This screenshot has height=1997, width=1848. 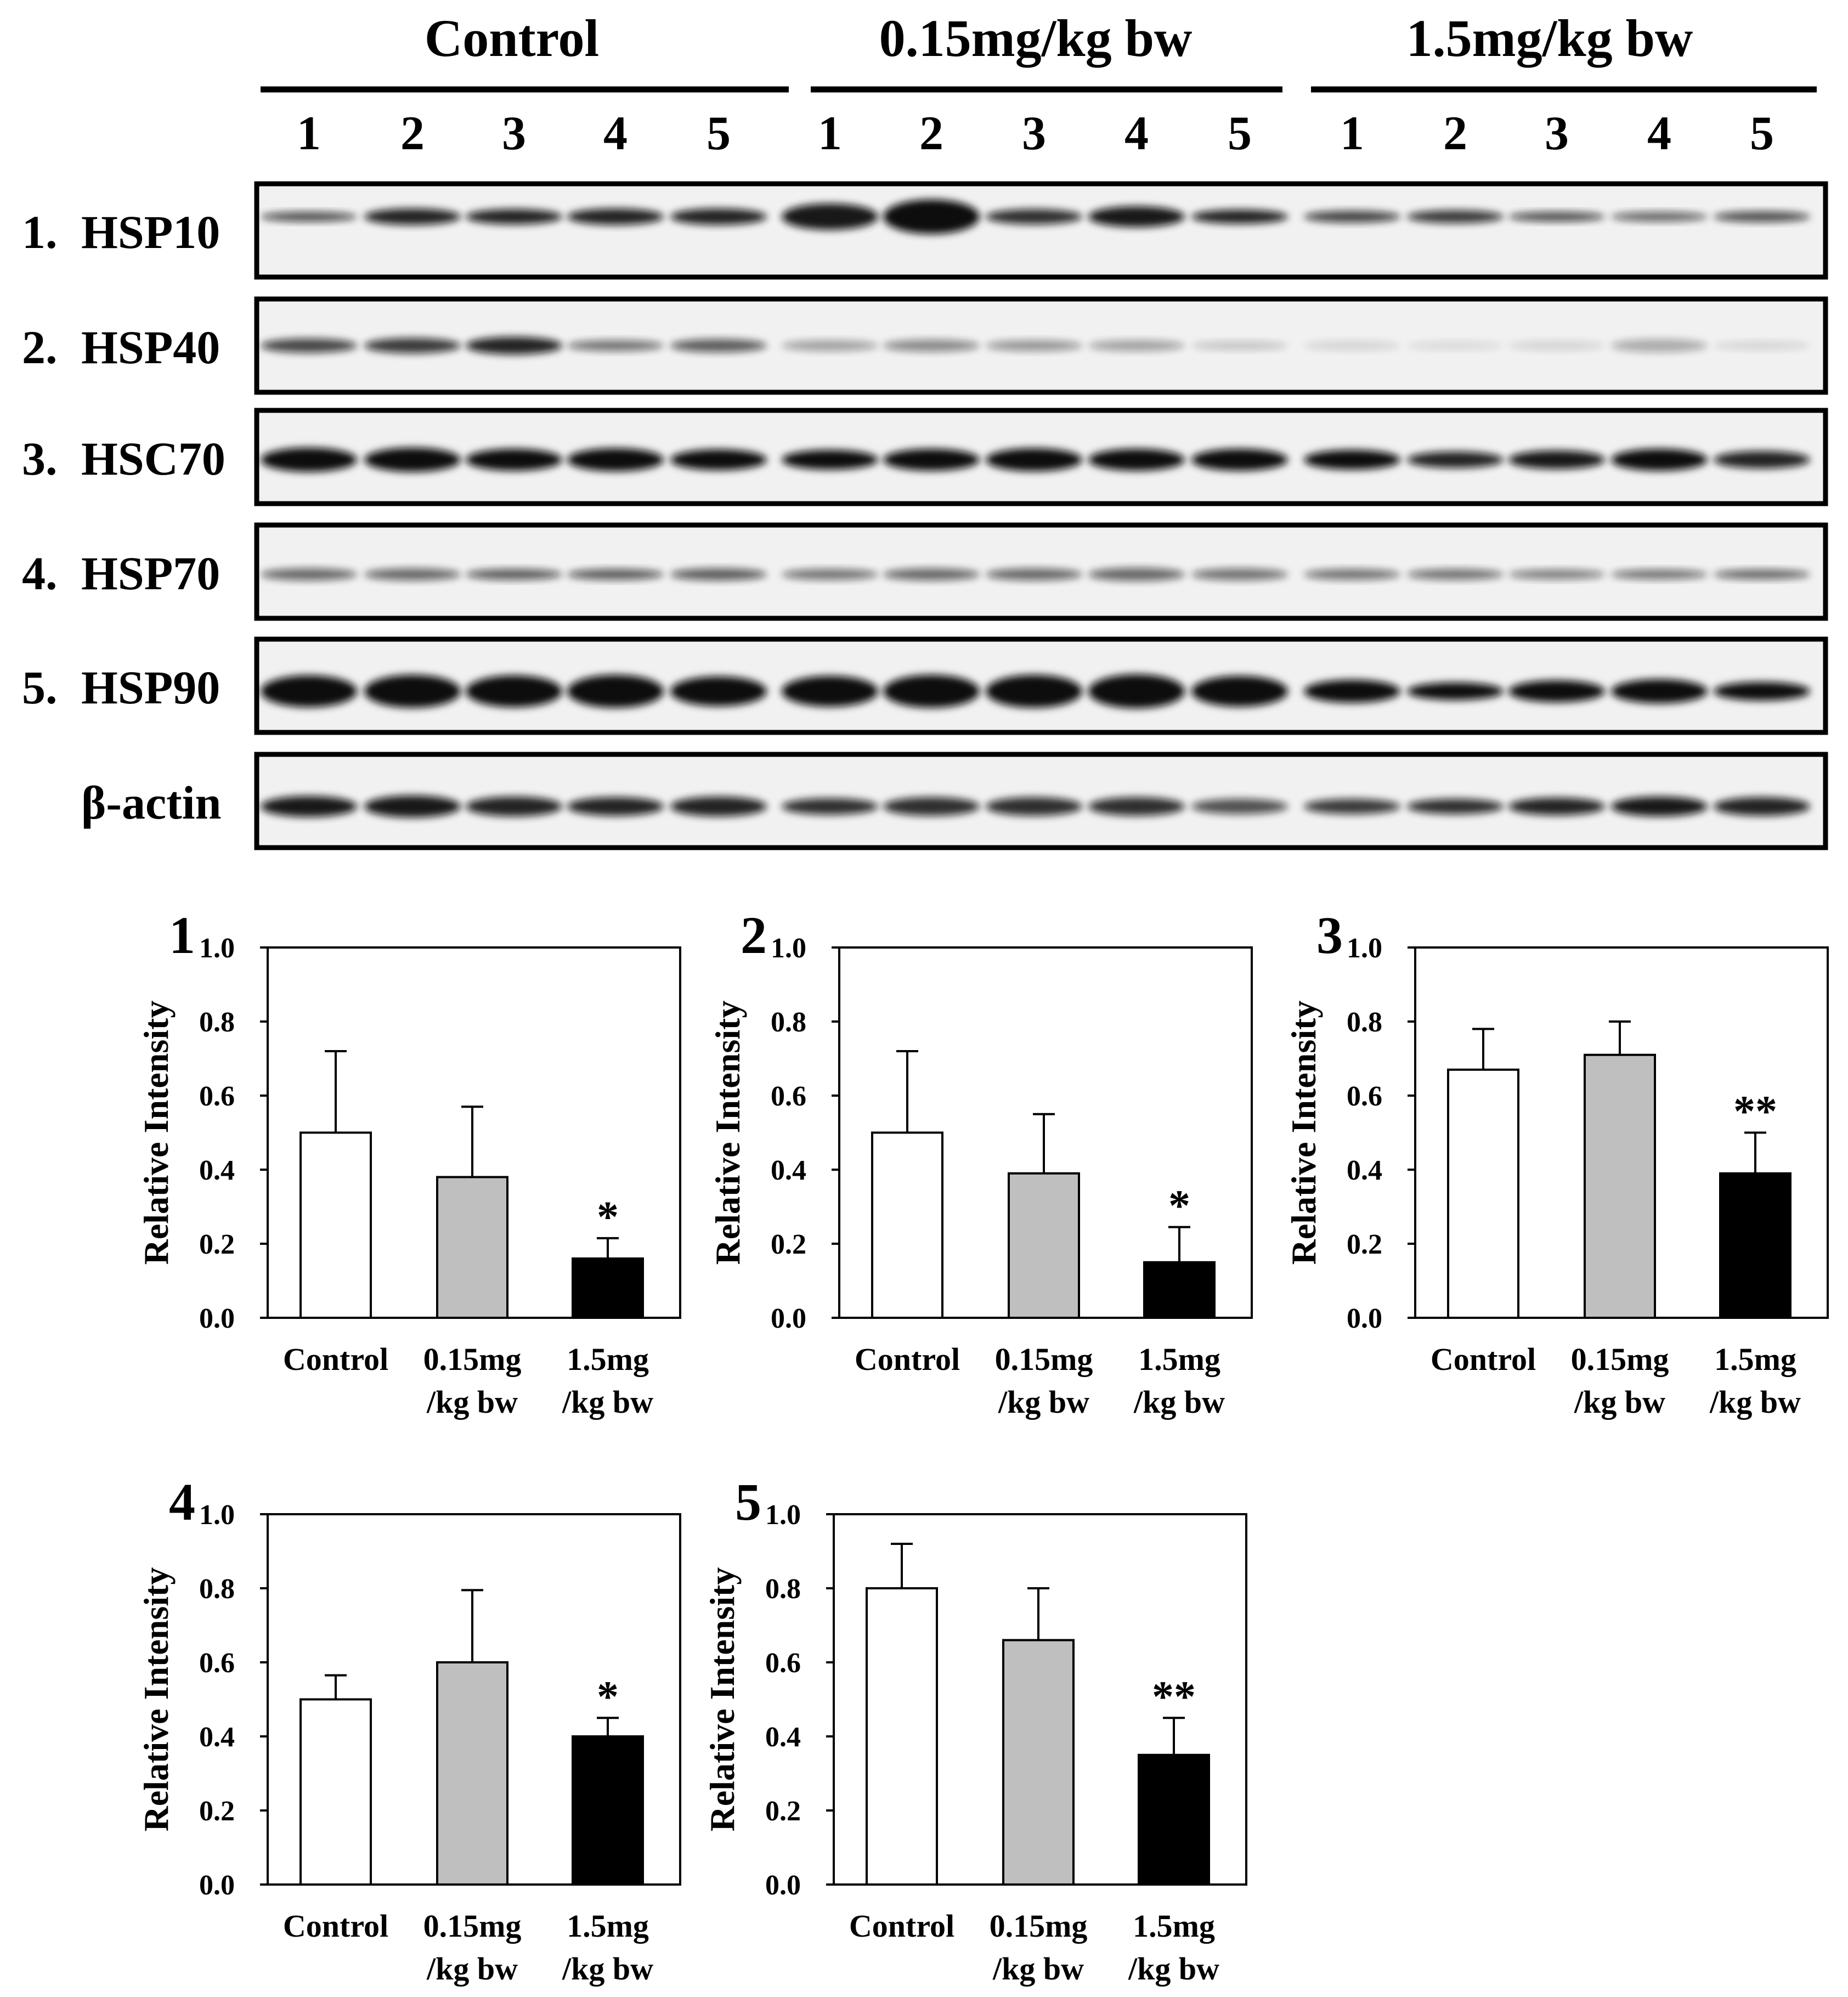 I want to click on y-tick-label: 1.0, so click(x=217, y=949).